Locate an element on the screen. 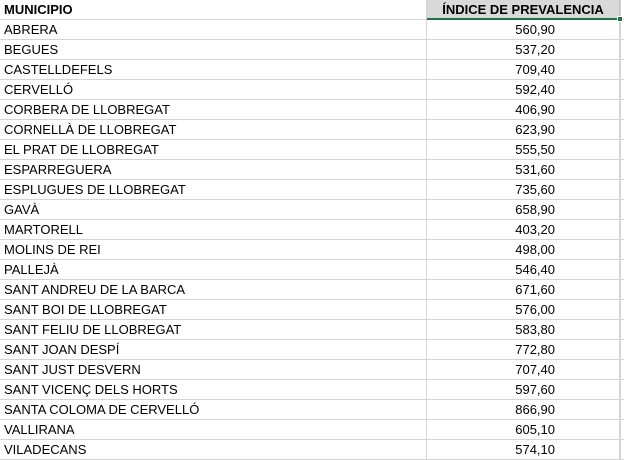  indice-cell: 597,60 is located at coordinates (523, 389).